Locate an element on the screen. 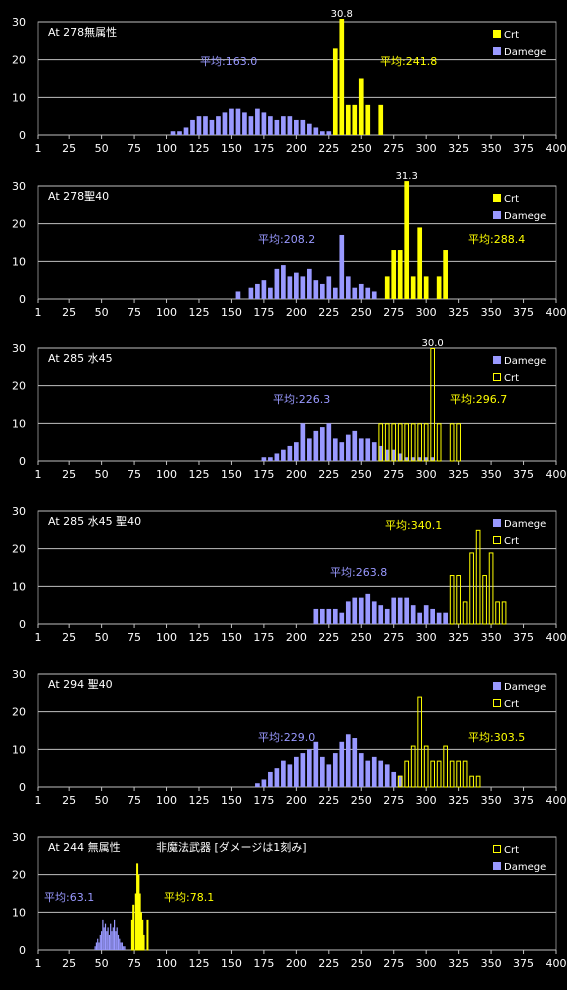 This screenshot has height=990, width=567. crit-mean-label: 平均:288.4 is located at coordinates (496, 239).